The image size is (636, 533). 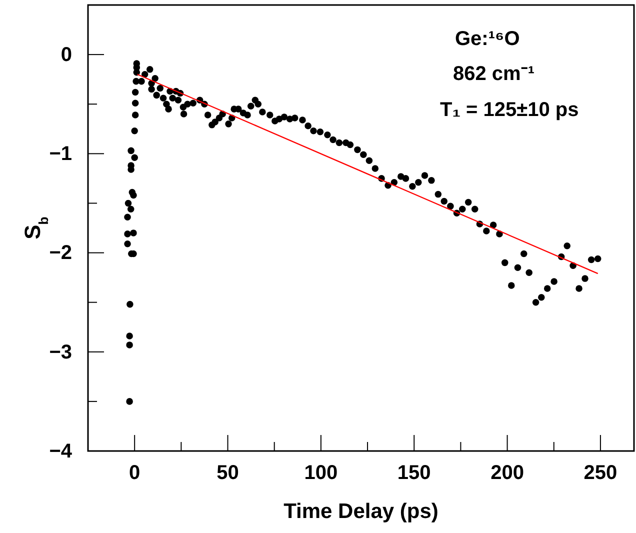 I want to click on x-tick-label: 250, so click(x=601, y=473).